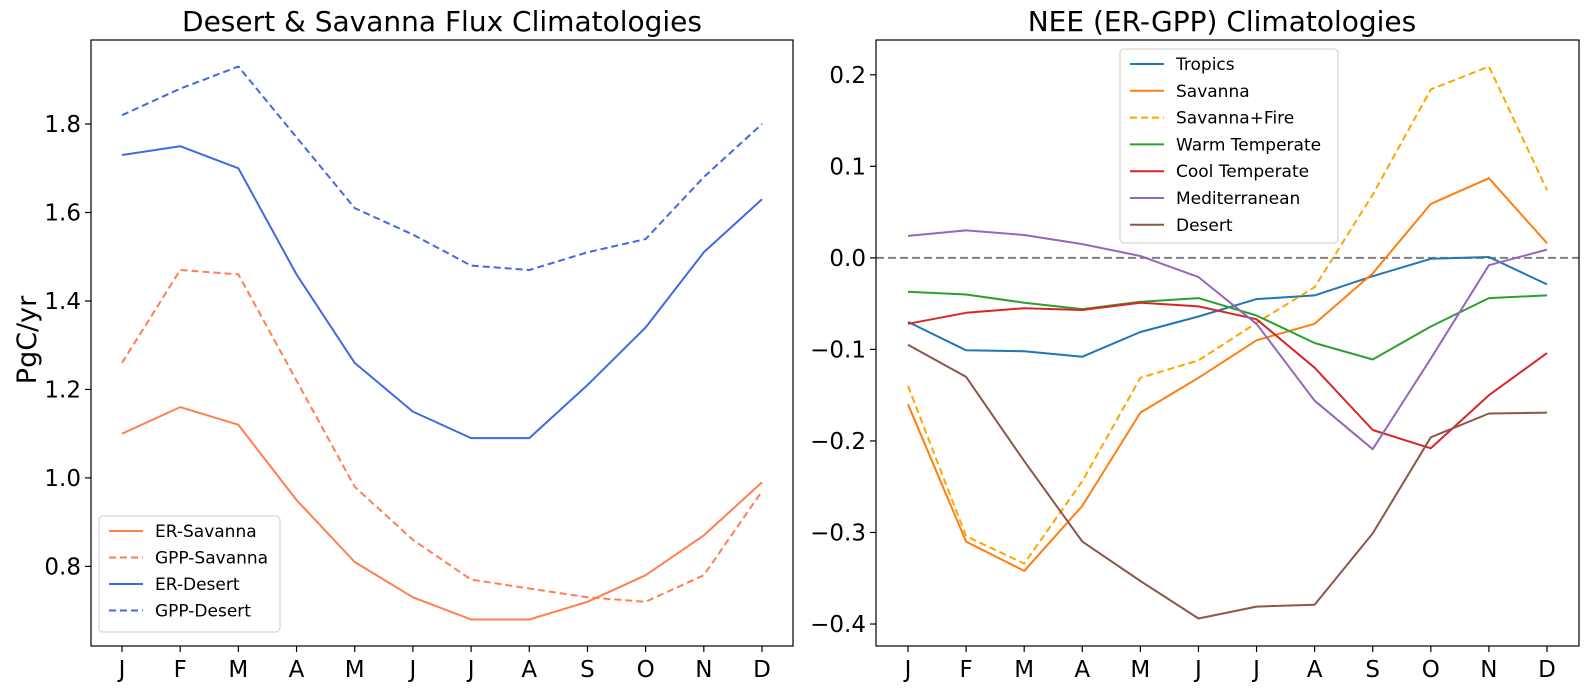 The height and width of the screenshot is (690, 1589). I want to click on series-line-mediterranean, so click(1227, 340).